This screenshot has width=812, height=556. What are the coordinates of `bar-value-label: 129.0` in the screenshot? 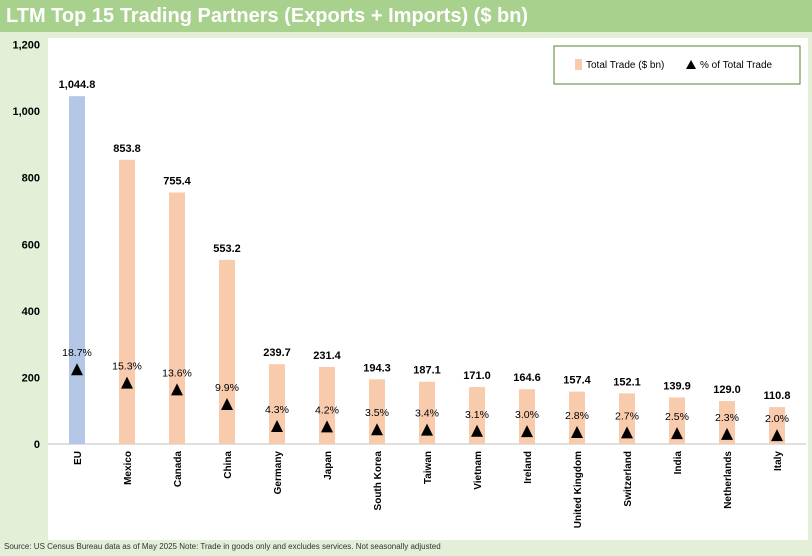 It's located at (727, 390).